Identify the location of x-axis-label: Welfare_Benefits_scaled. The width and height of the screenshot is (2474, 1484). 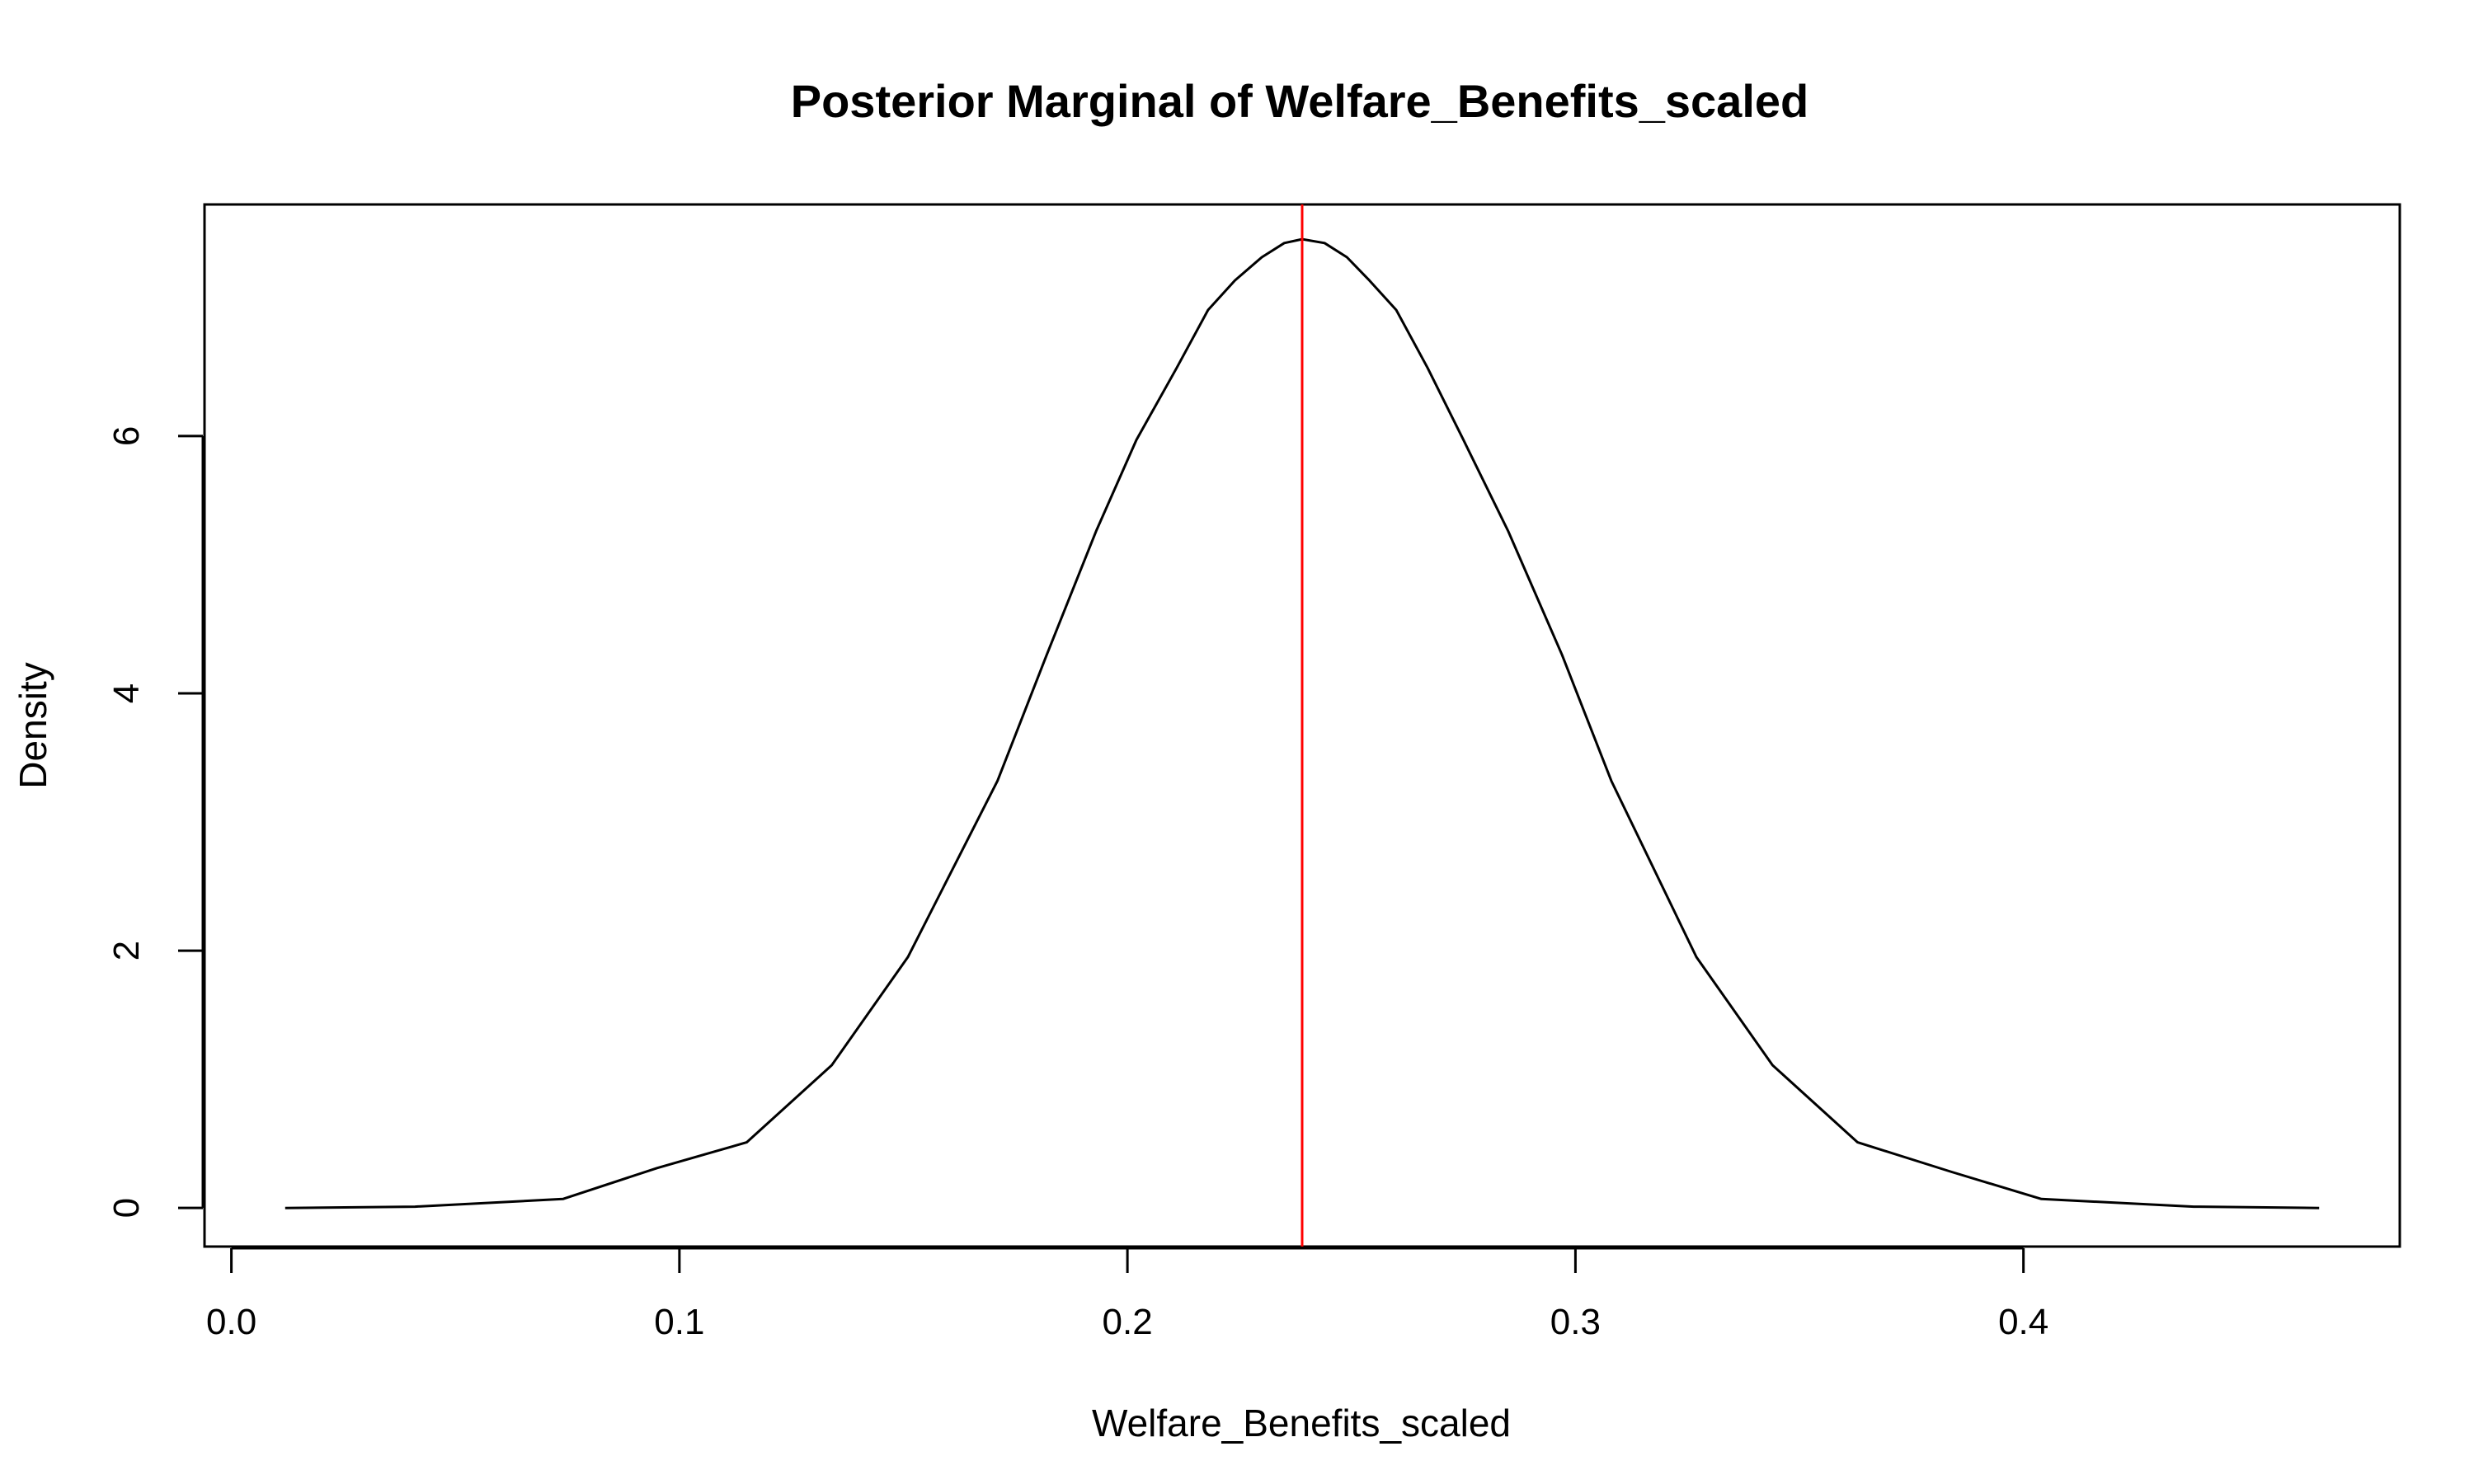
(1301, 1423).